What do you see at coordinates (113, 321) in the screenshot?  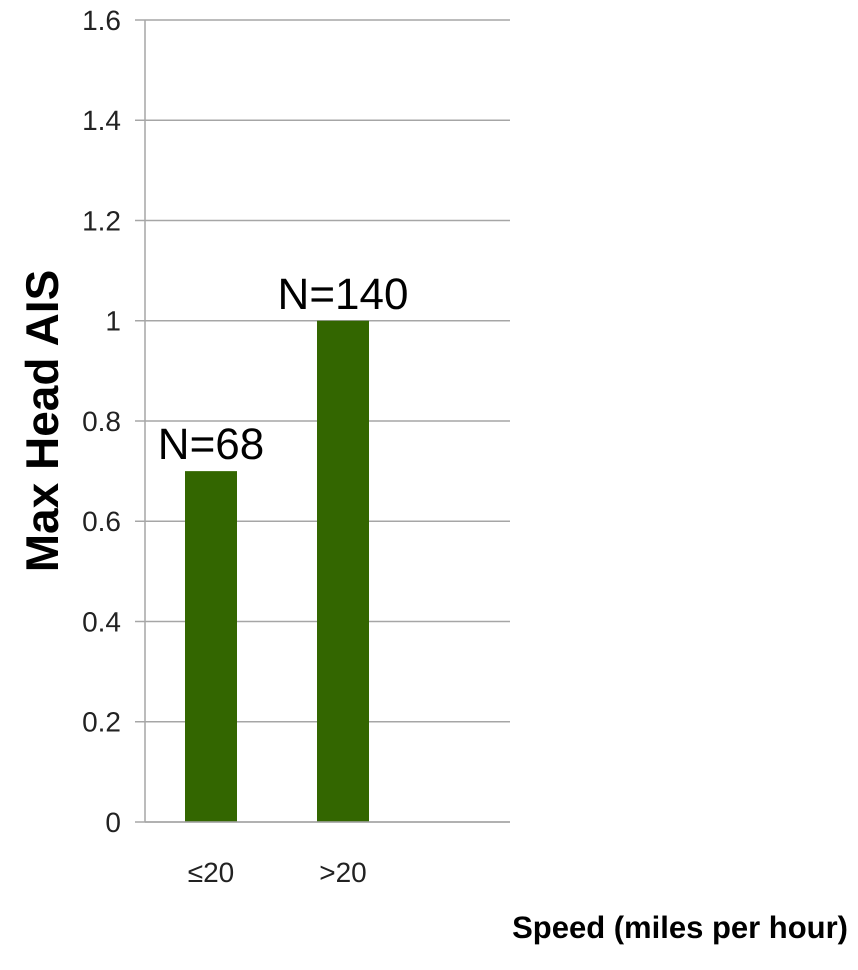 I see `y-tick-label: 1` at bounding box center [113, 321].